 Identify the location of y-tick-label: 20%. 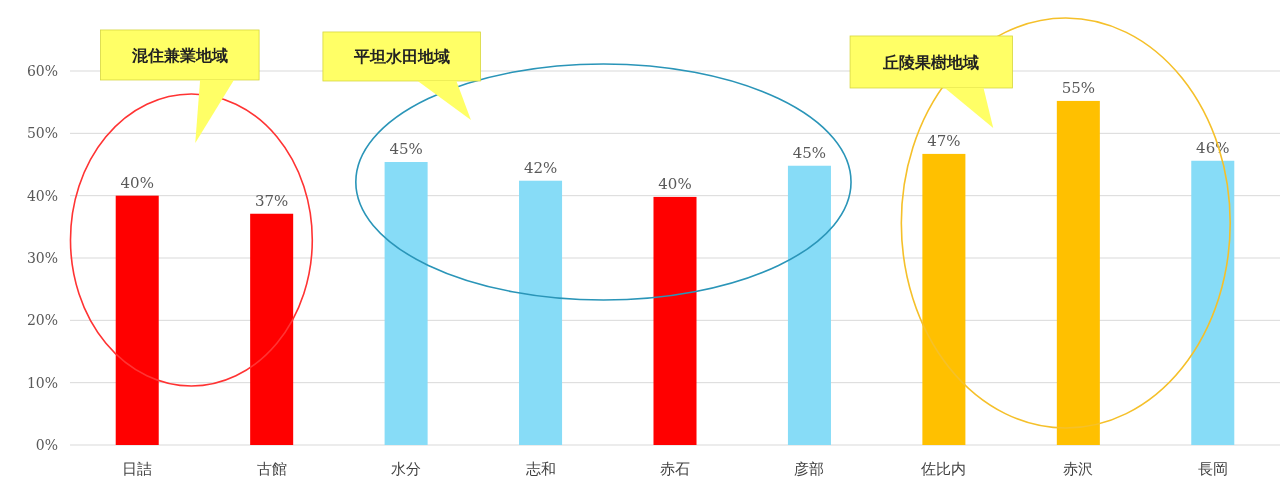
(42, 320).